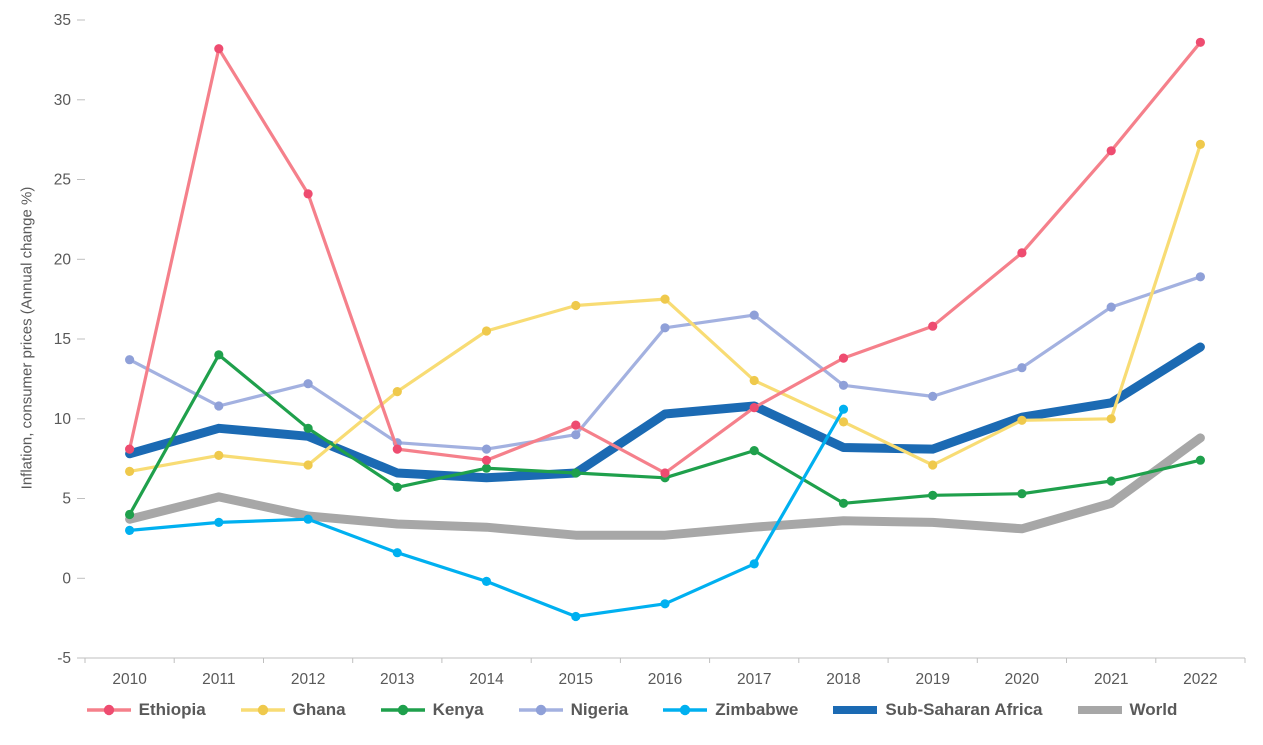 This screenshot has height=745, width=1263. What do you see at coordinates (964, 709) in the screenshot?
I see `legend-label-sub-saharan-africa: Sub-Saharan Africa` at bounding box center [964, 709].